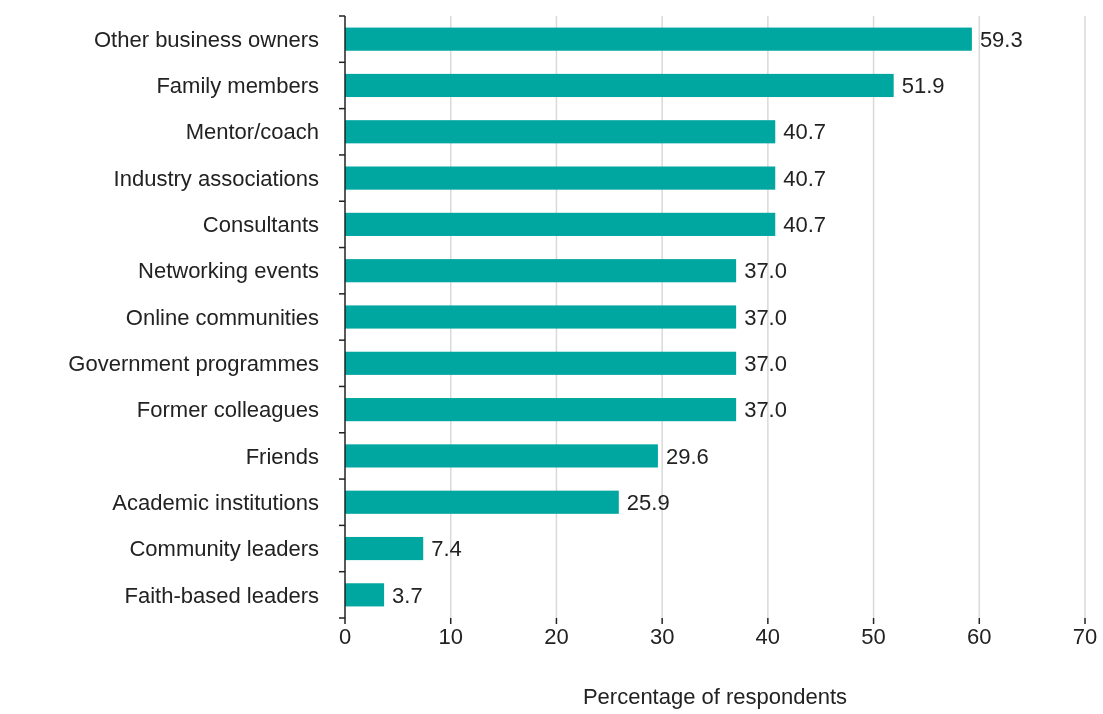  What do you see at coordinates (215, 502) in the screenshot?
I see `y-tick-label: Academic institutions` at bounding box center [215, 502].